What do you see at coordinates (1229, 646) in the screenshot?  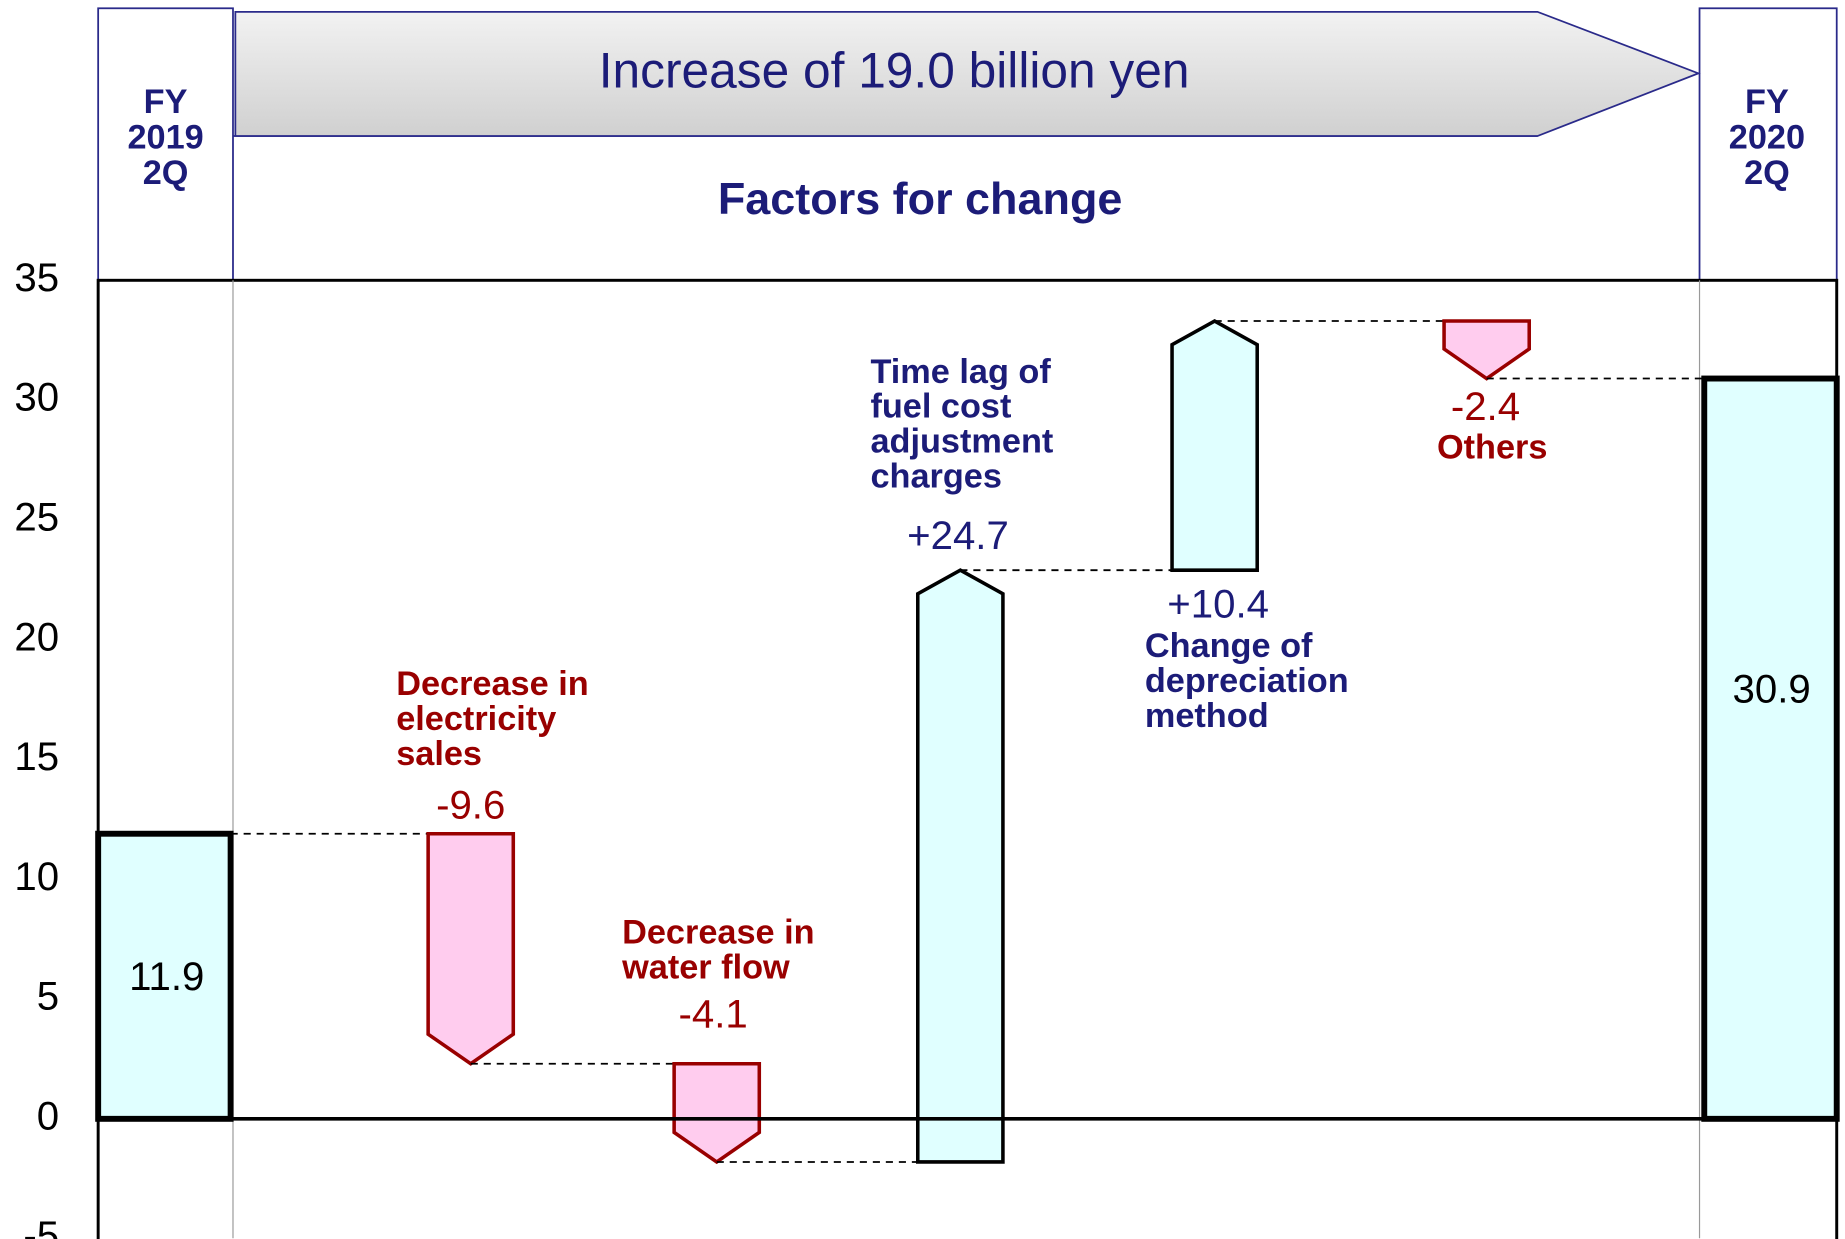 I see `category-label: Change of` at bounding box center [1229, 646].